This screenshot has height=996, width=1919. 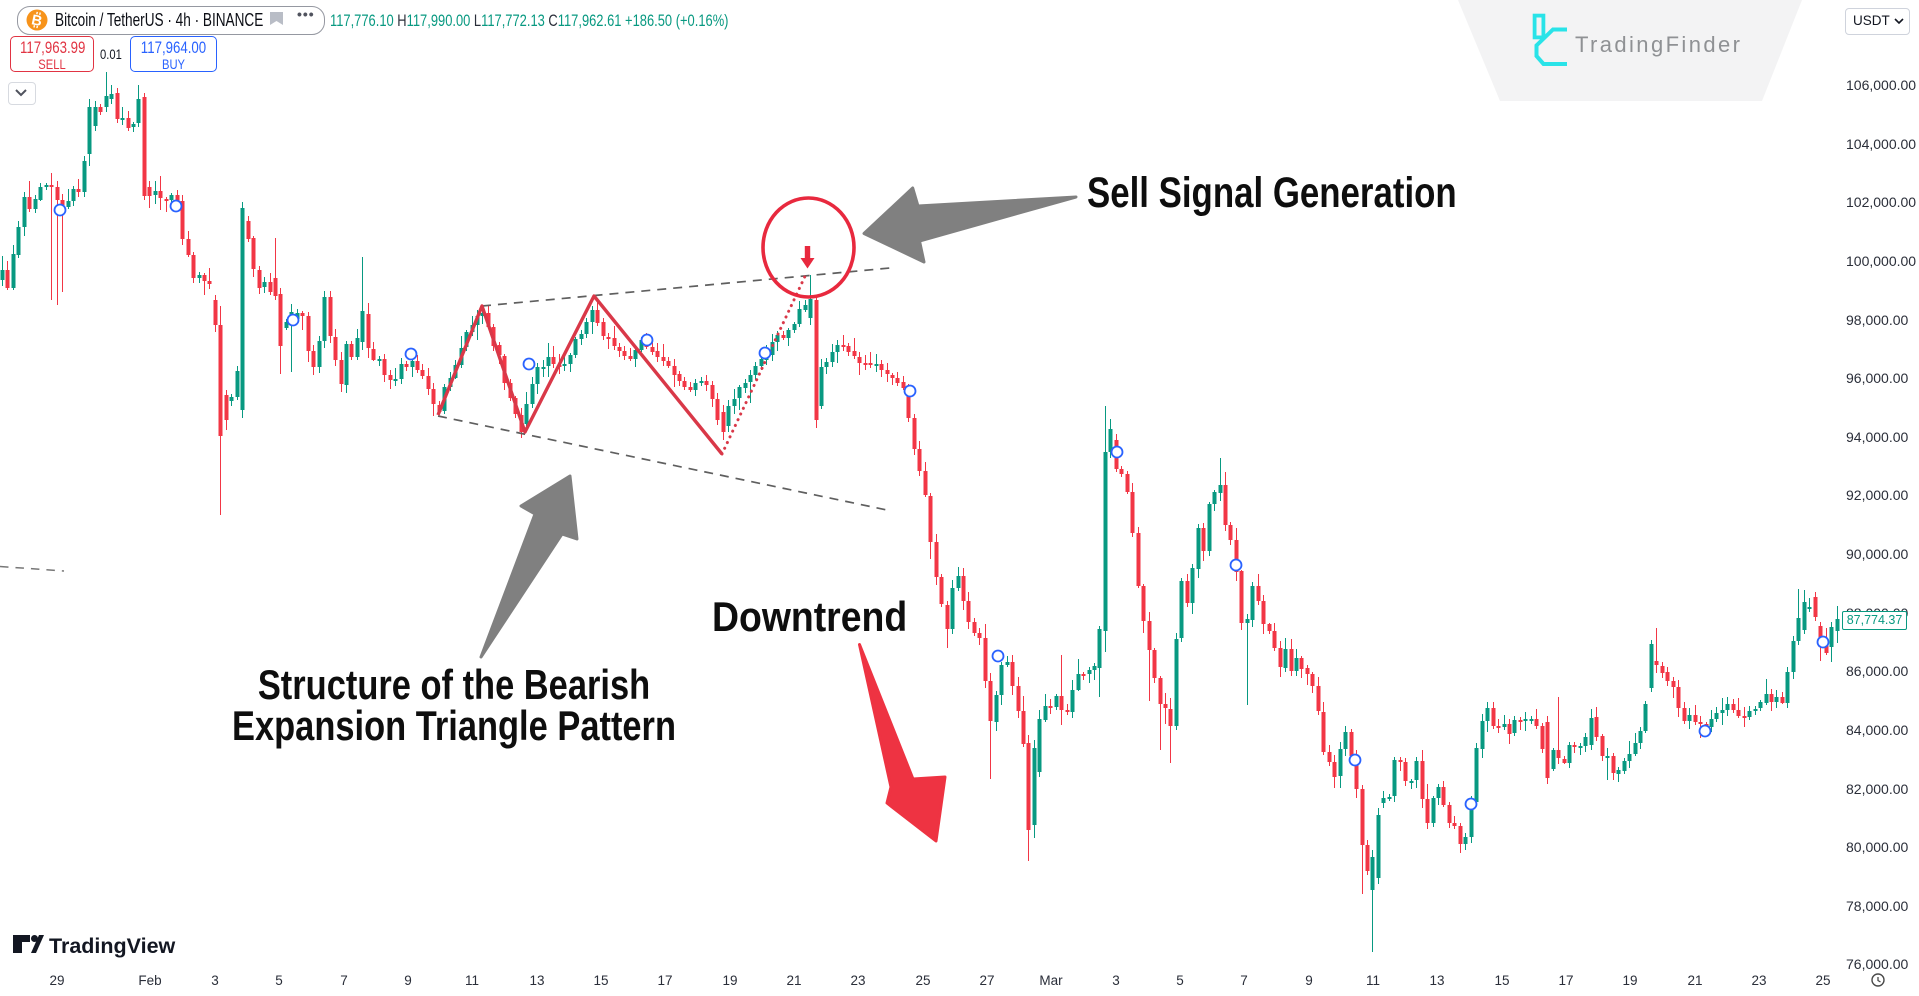 What do you see at coordinates (37, 21) in the screenshot?
I see `svg-text: B` at bounding box center [37, 21].